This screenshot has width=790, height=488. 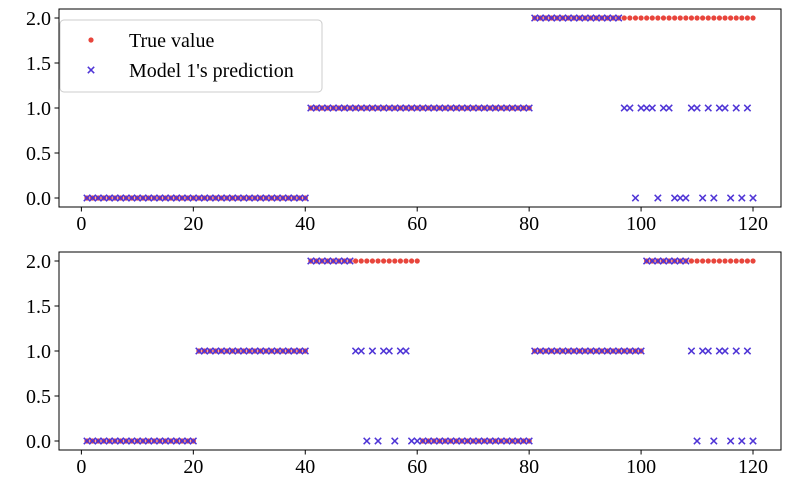 I want to click on legend-true-marker, so click(x=91, y=40).